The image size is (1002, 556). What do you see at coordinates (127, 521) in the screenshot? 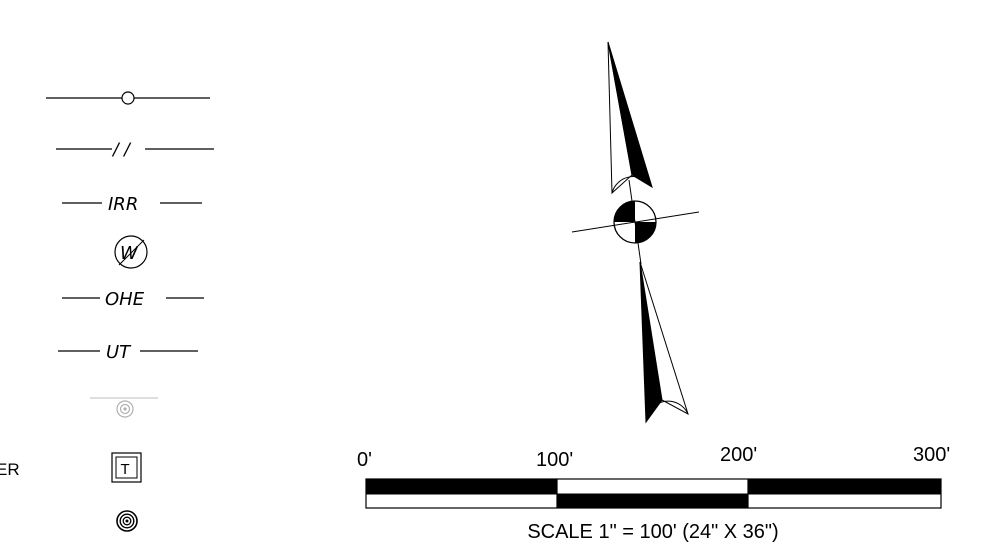
I see `legend-well-symbol` at bounding box center [127, 521].